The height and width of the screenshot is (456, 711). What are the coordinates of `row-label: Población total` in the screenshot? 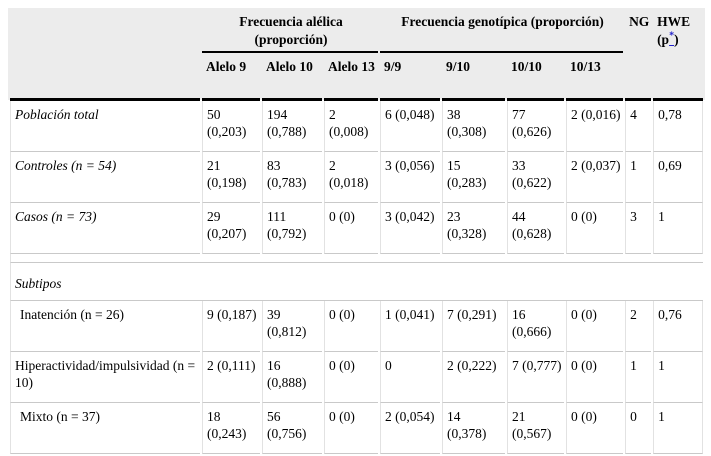 It's located at (105, 127).